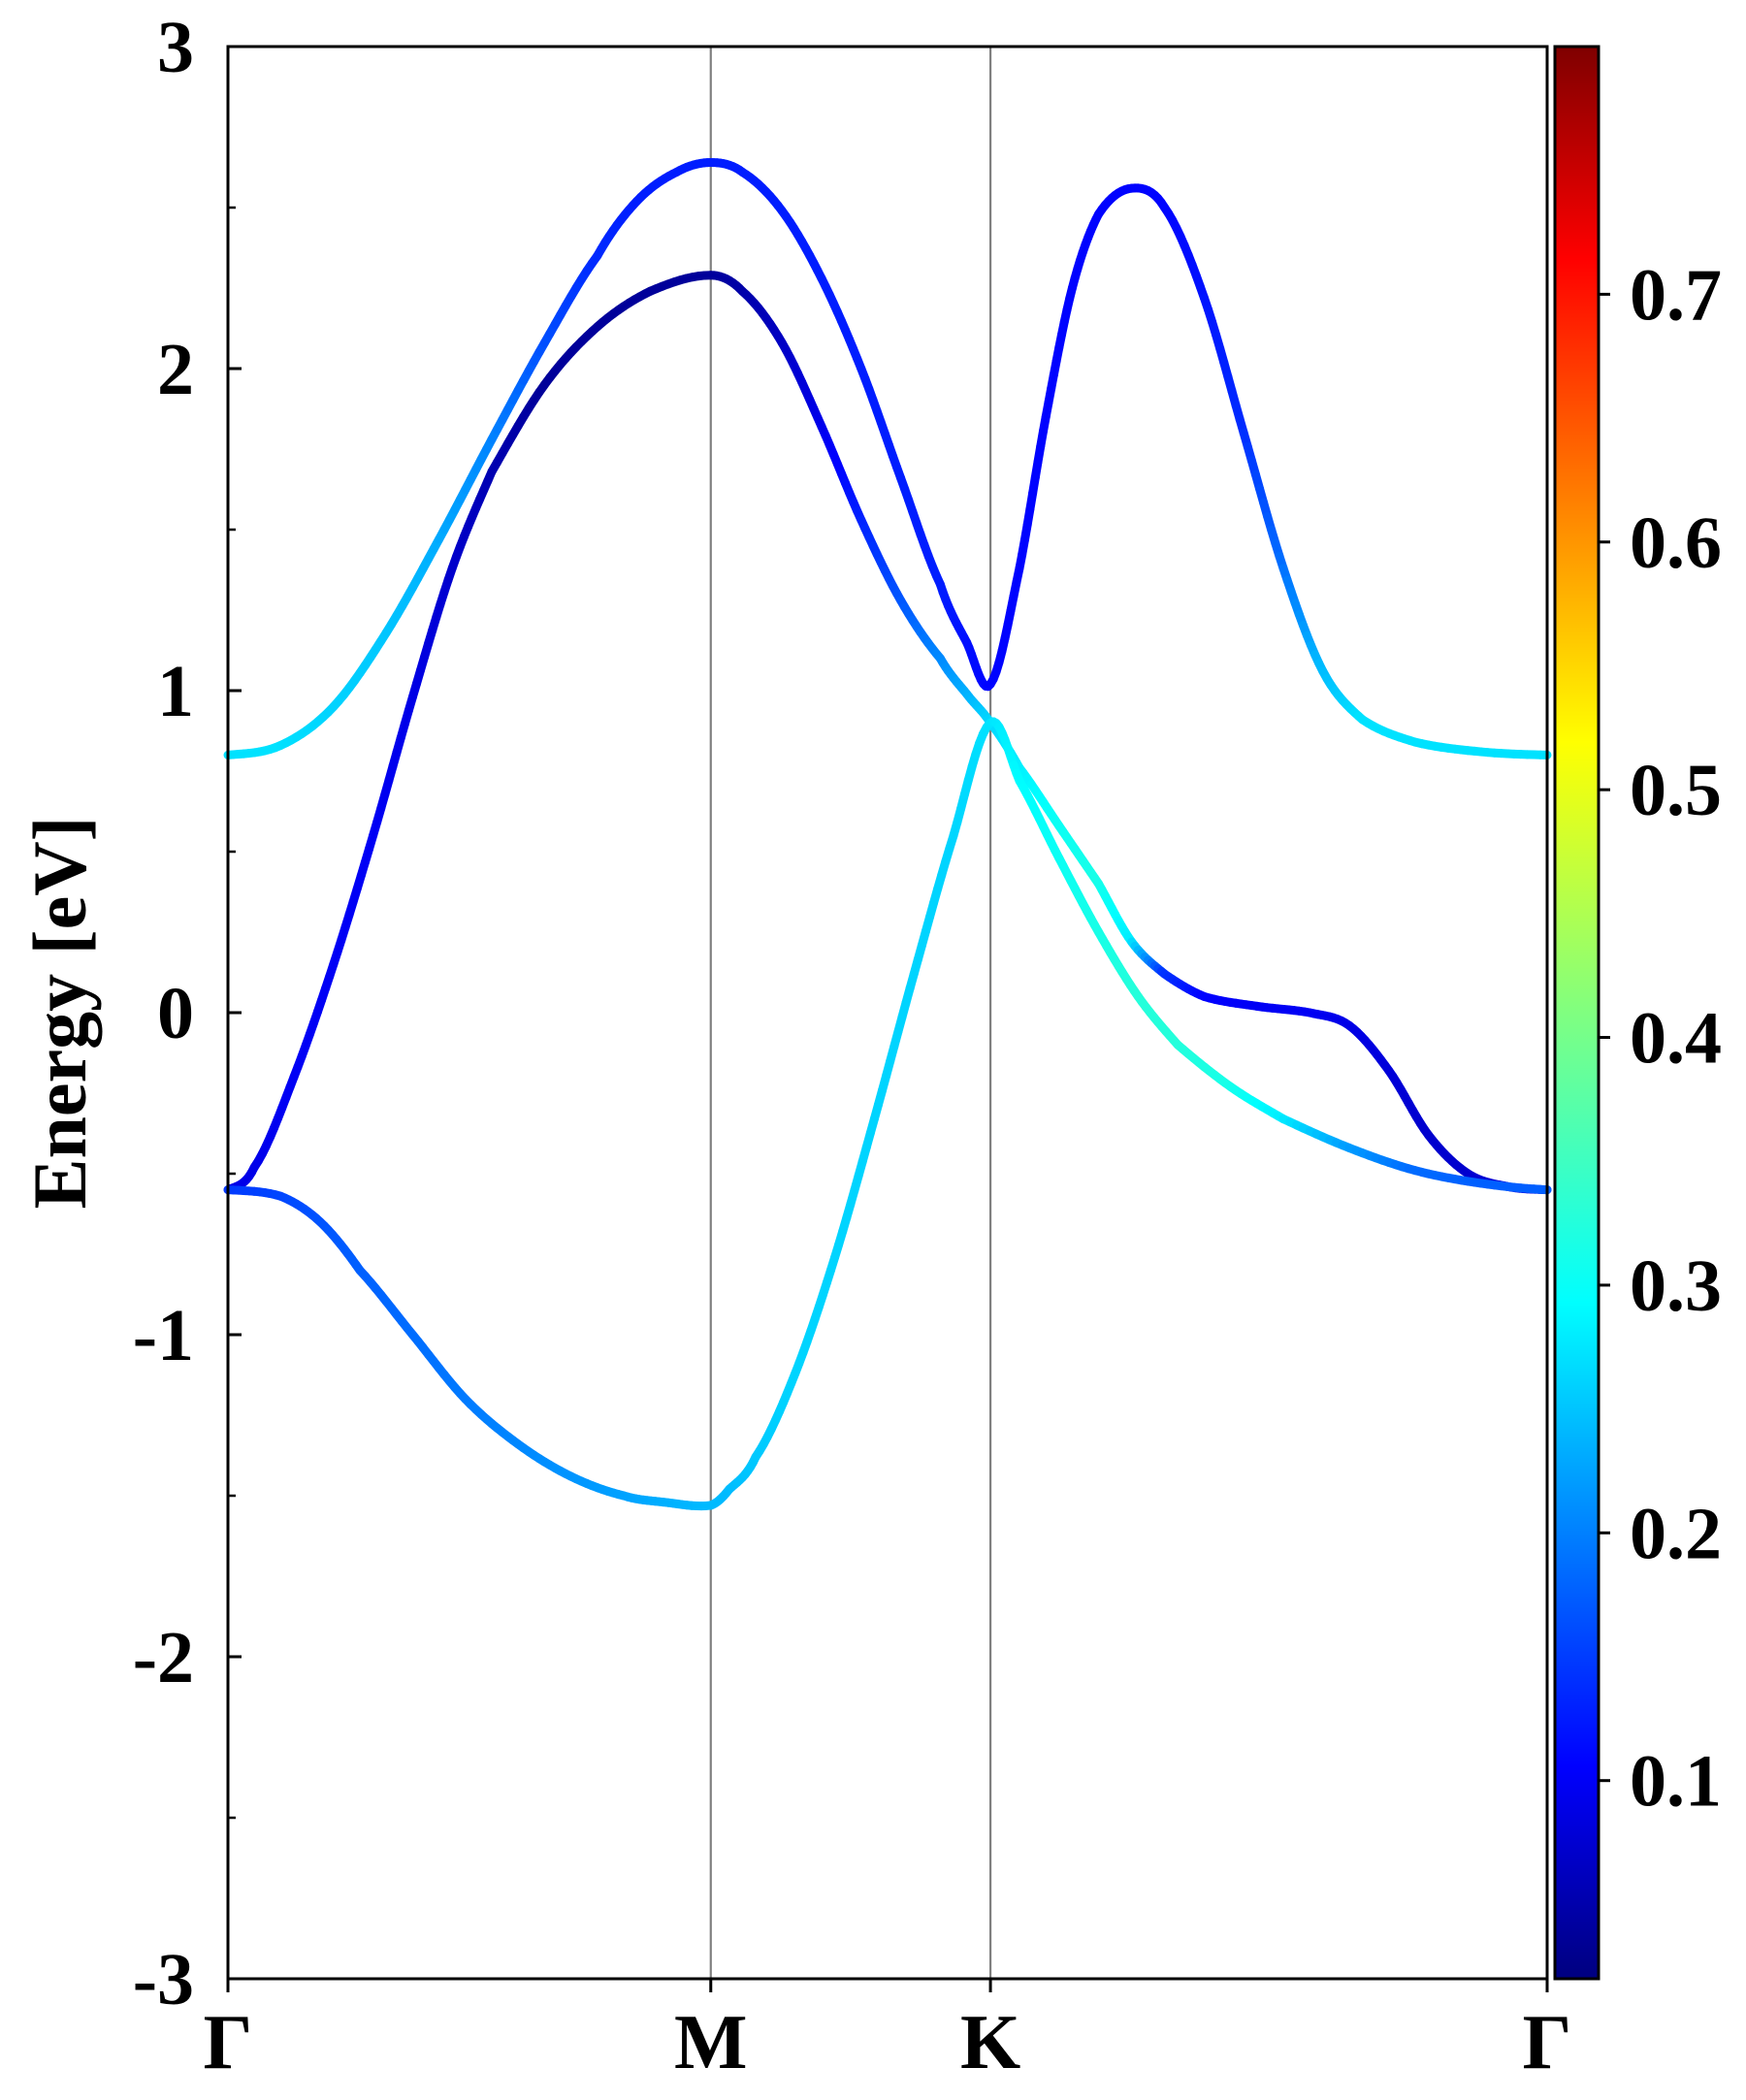  What do you see at coordinates (1676, 1782) in the screenshot?
I see `colorbar-tick-label: 0.1` at bounding box center [1676, 1782].